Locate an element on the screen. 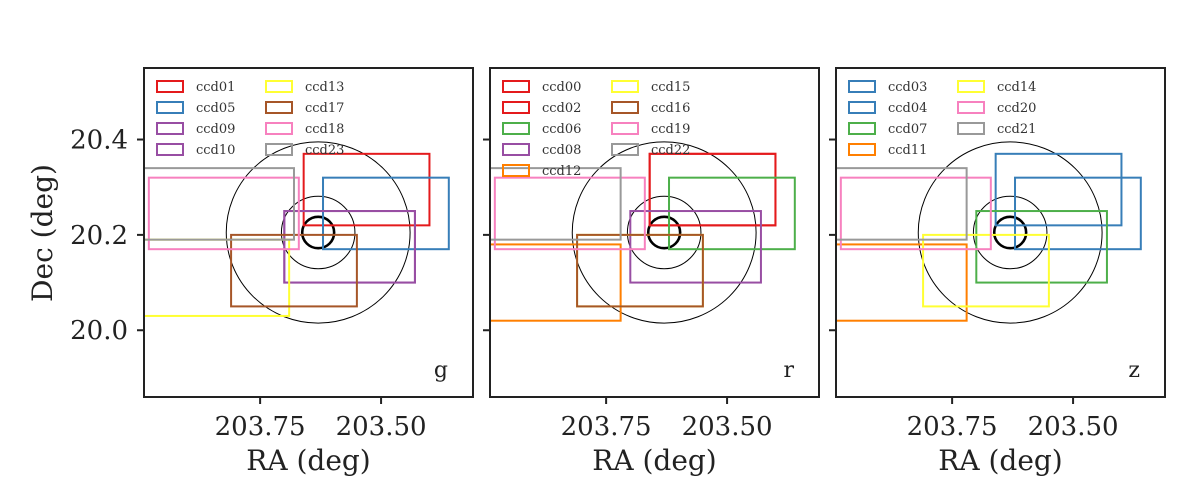 Image resolution: width=1200 pixels, height=500 pixels. y-tick-label: 20.4 is located at coordinates (99, 141).